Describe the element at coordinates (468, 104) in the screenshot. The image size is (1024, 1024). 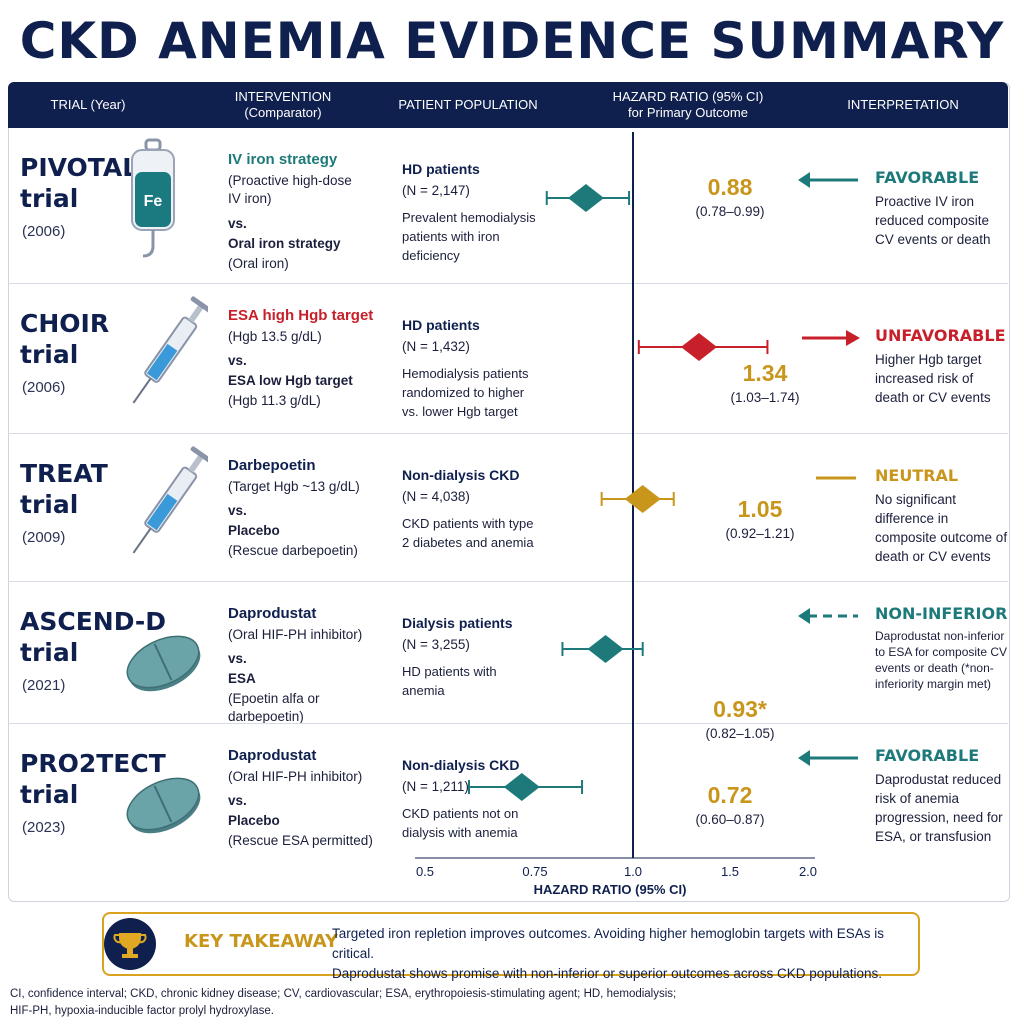
I see `header-population: PATIENT POPULATION` at that location.